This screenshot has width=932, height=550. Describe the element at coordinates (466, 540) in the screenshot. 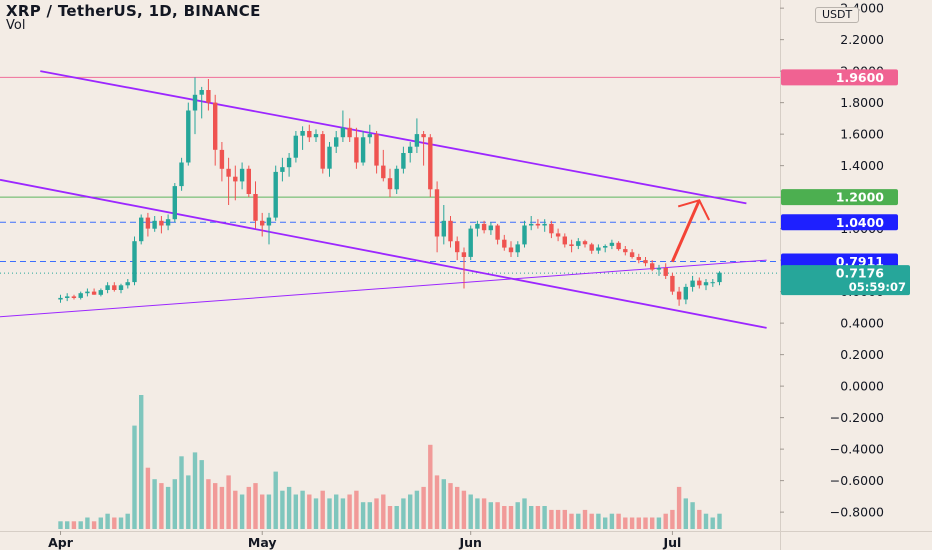

I see `time-axis: Apr May Jun Jul` at that location.